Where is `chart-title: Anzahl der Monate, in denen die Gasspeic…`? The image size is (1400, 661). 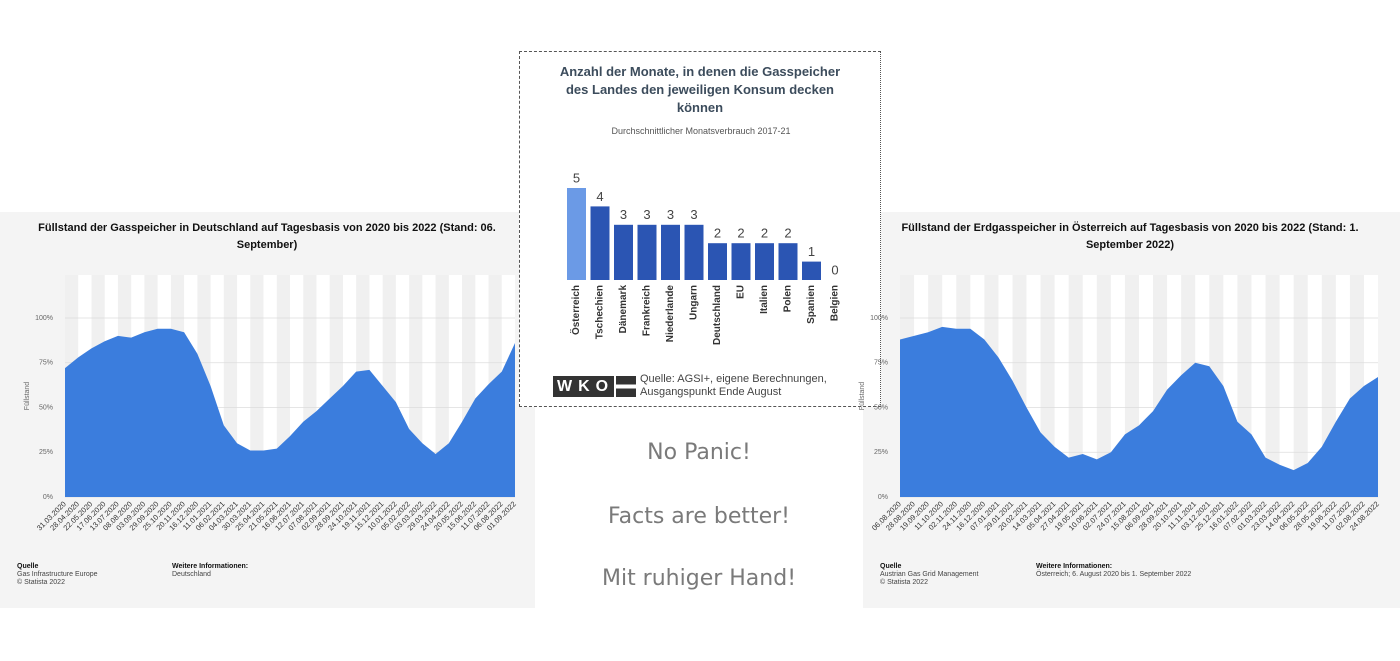
chart-title: Anzahl der Monate, in denen die Gasspeic… is located at coordinates (700, 89).